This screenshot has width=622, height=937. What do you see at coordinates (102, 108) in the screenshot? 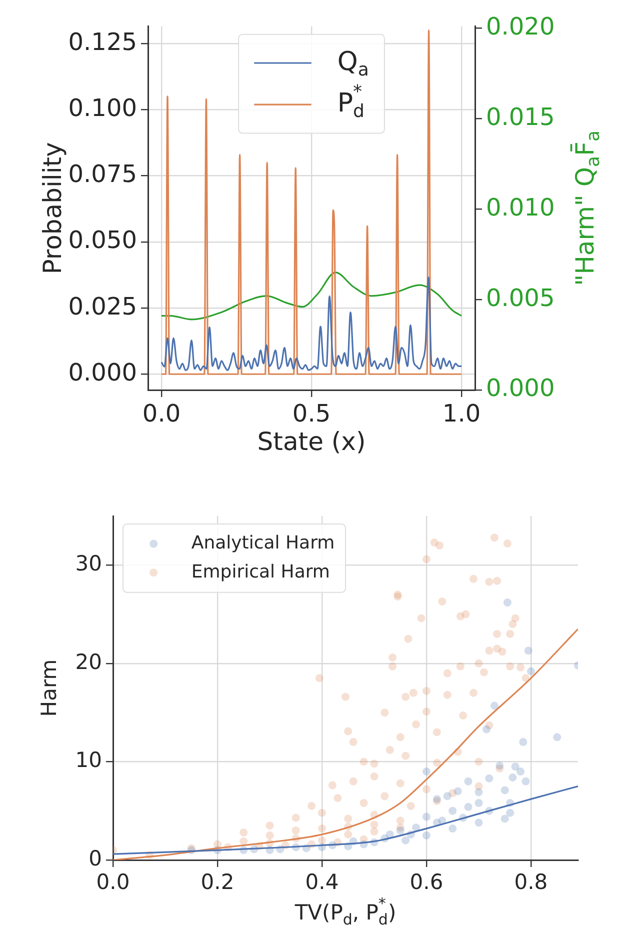
I see `y-tick-label: 0.100` at bounding box center [102, 108].